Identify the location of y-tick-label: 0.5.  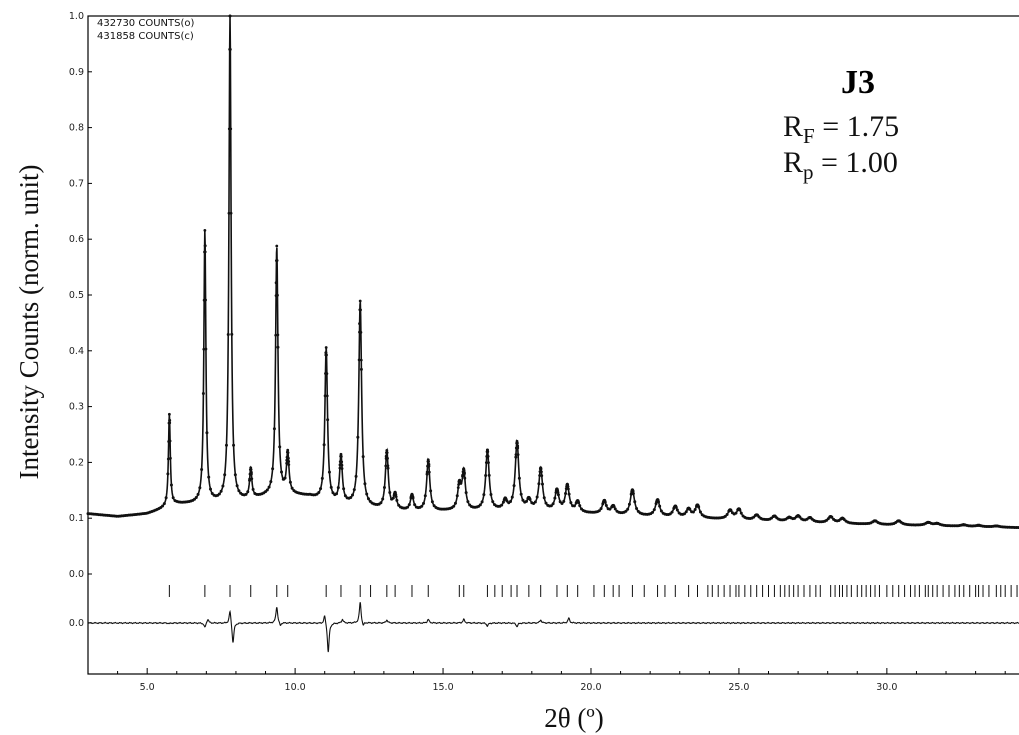
(76, 295).